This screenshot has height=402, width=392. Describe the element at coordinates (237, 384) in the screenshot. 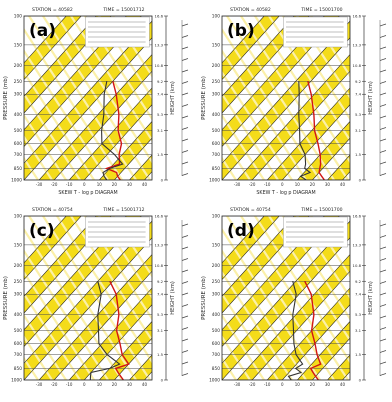

I see `temperature-tick-label: -30` at that location.